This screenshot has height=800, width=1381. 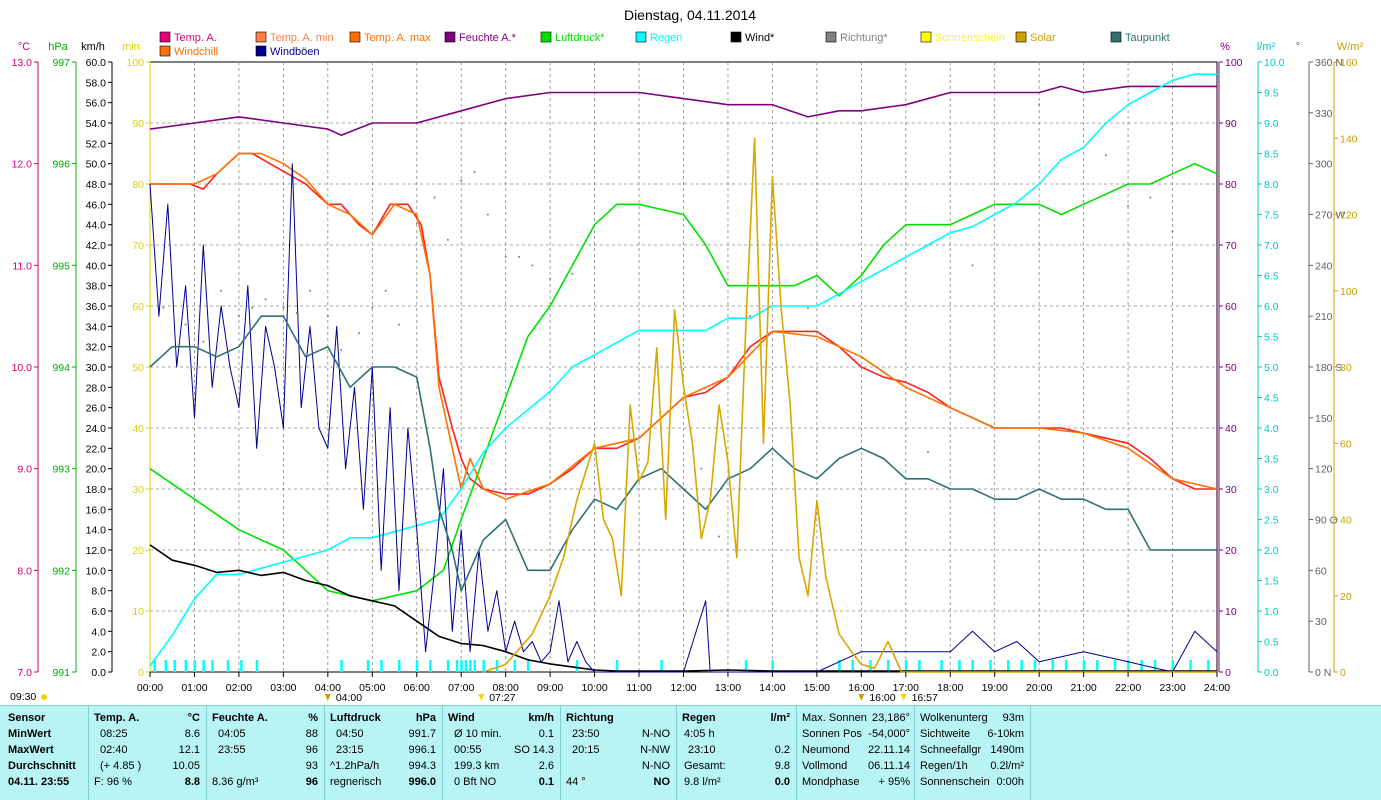 I want to click on pressure-tick-label: 993, so click(x=61, y=470).